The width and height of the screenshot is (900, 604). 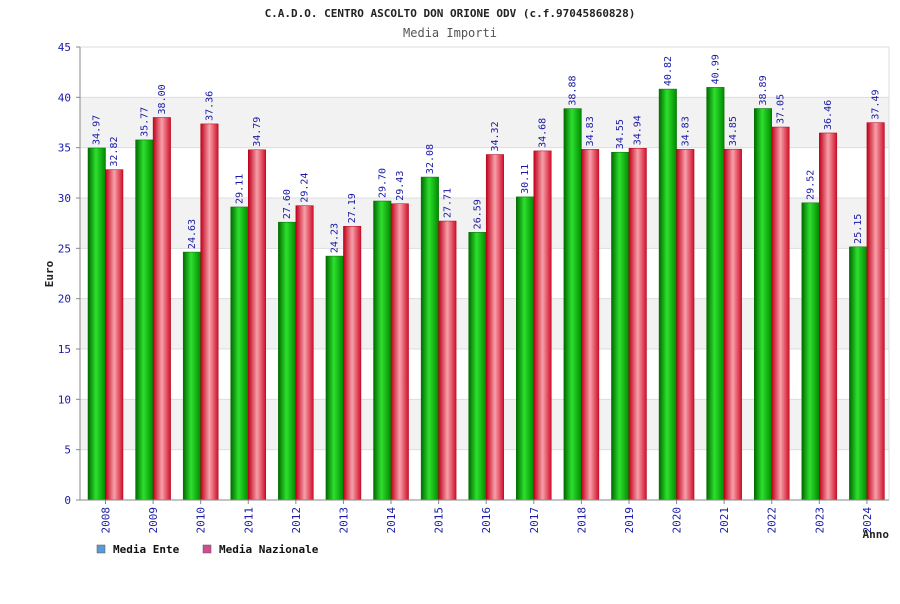 What do you see at coordinates (858, 229) in the screenshot?
I see `value-label-media-ente-2024: 25.15` at bounding box center [858, 229].